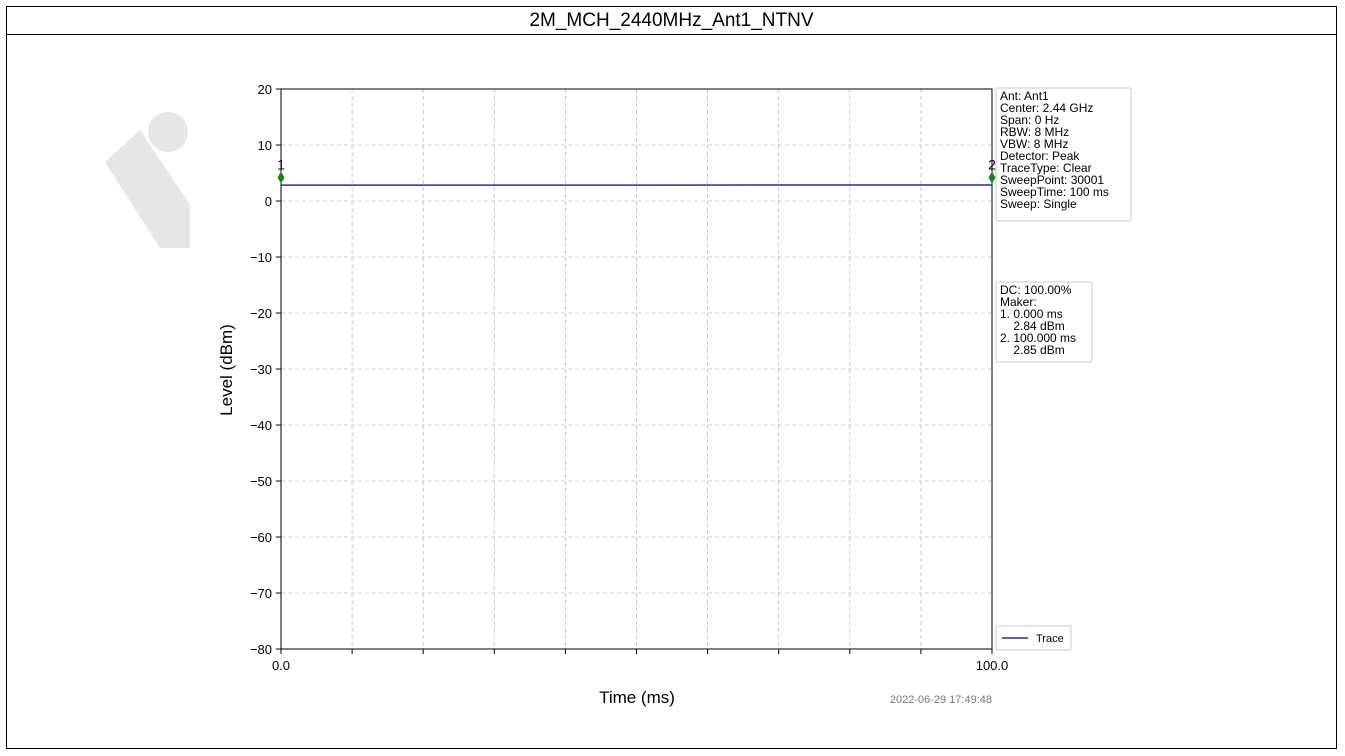 The width and height of the screenshot is (1345, 756). Describe the element at coordinates (281, 164) in the screenshot. I see `marker-label: 1` at that location.